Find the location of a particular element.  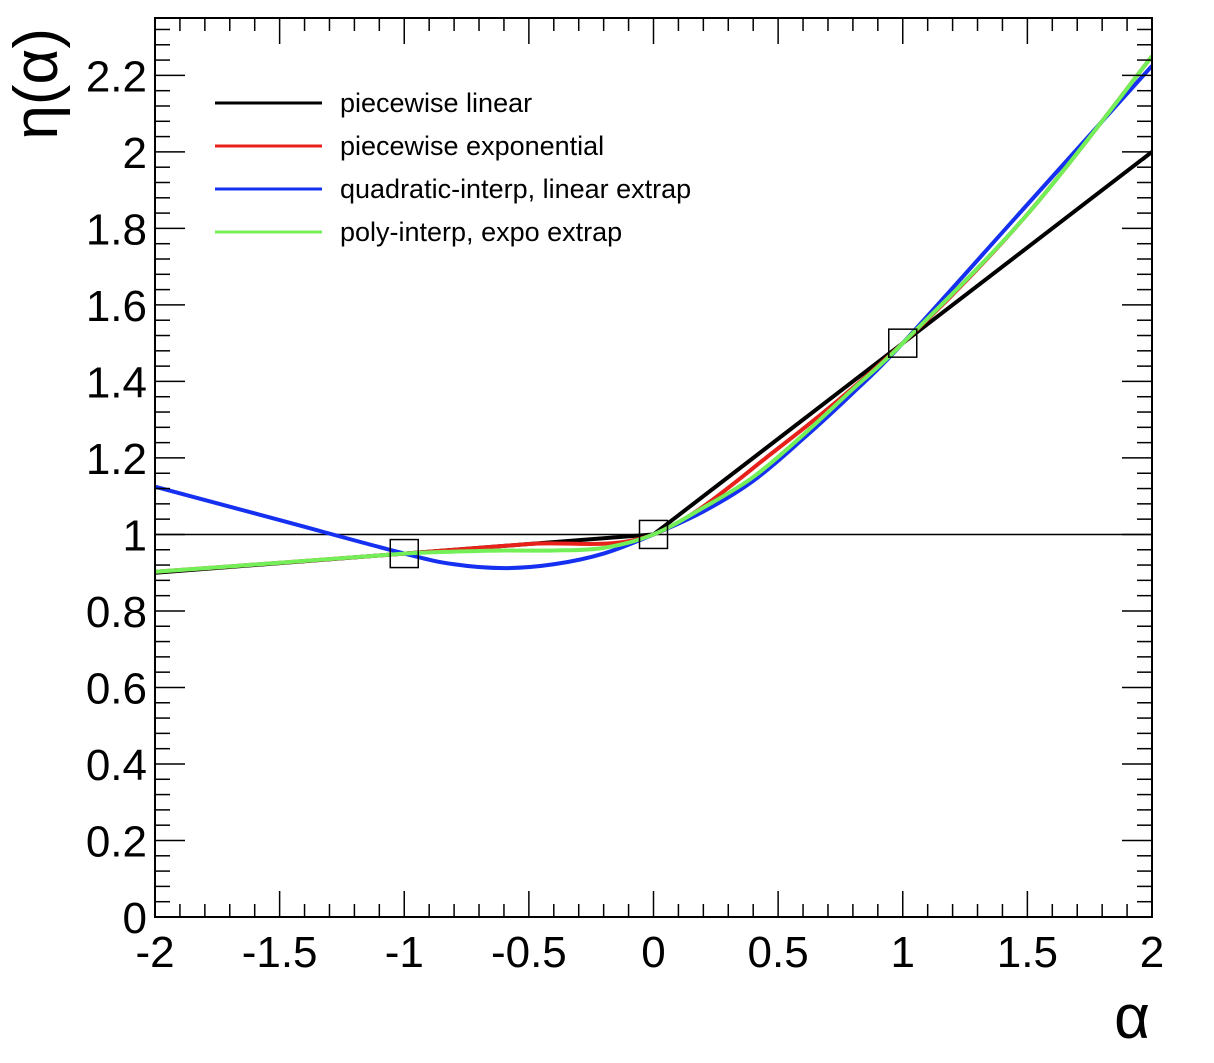

y-tick-label: 1.4 is located at coordinates (116, 382).